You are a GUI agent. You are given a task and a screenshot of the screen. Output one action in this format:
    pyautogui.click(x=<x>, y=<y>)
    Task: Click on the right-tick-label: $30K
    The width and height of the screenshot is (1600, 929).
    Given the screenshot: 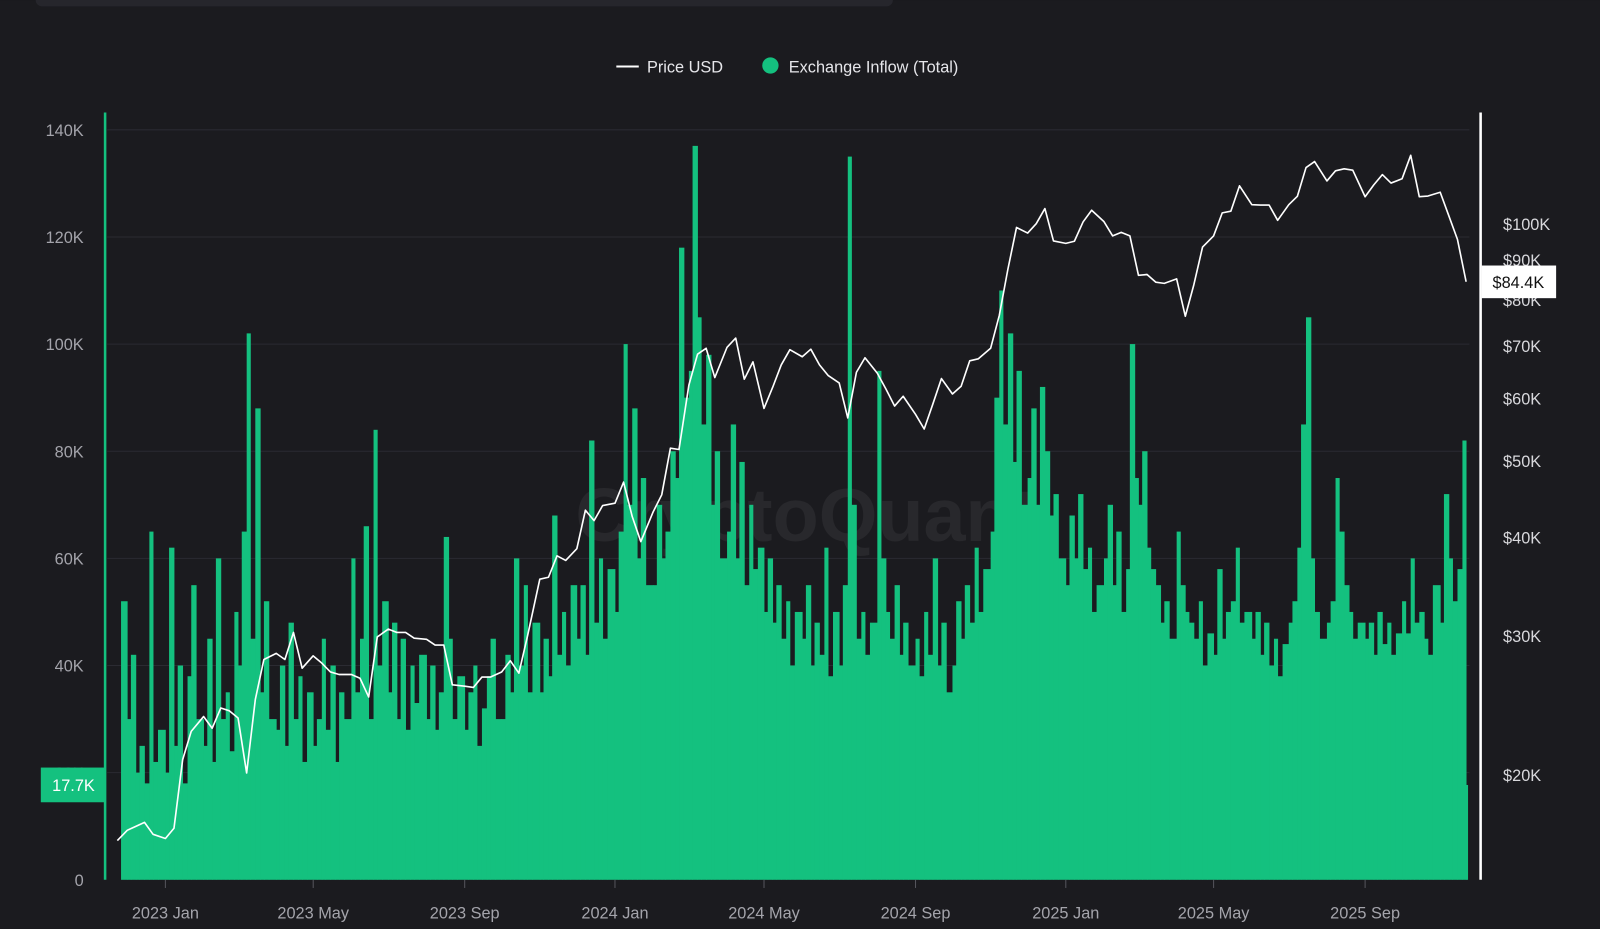 What is the action you would take?
    pyautogui.click(x=1522, y=637)
    